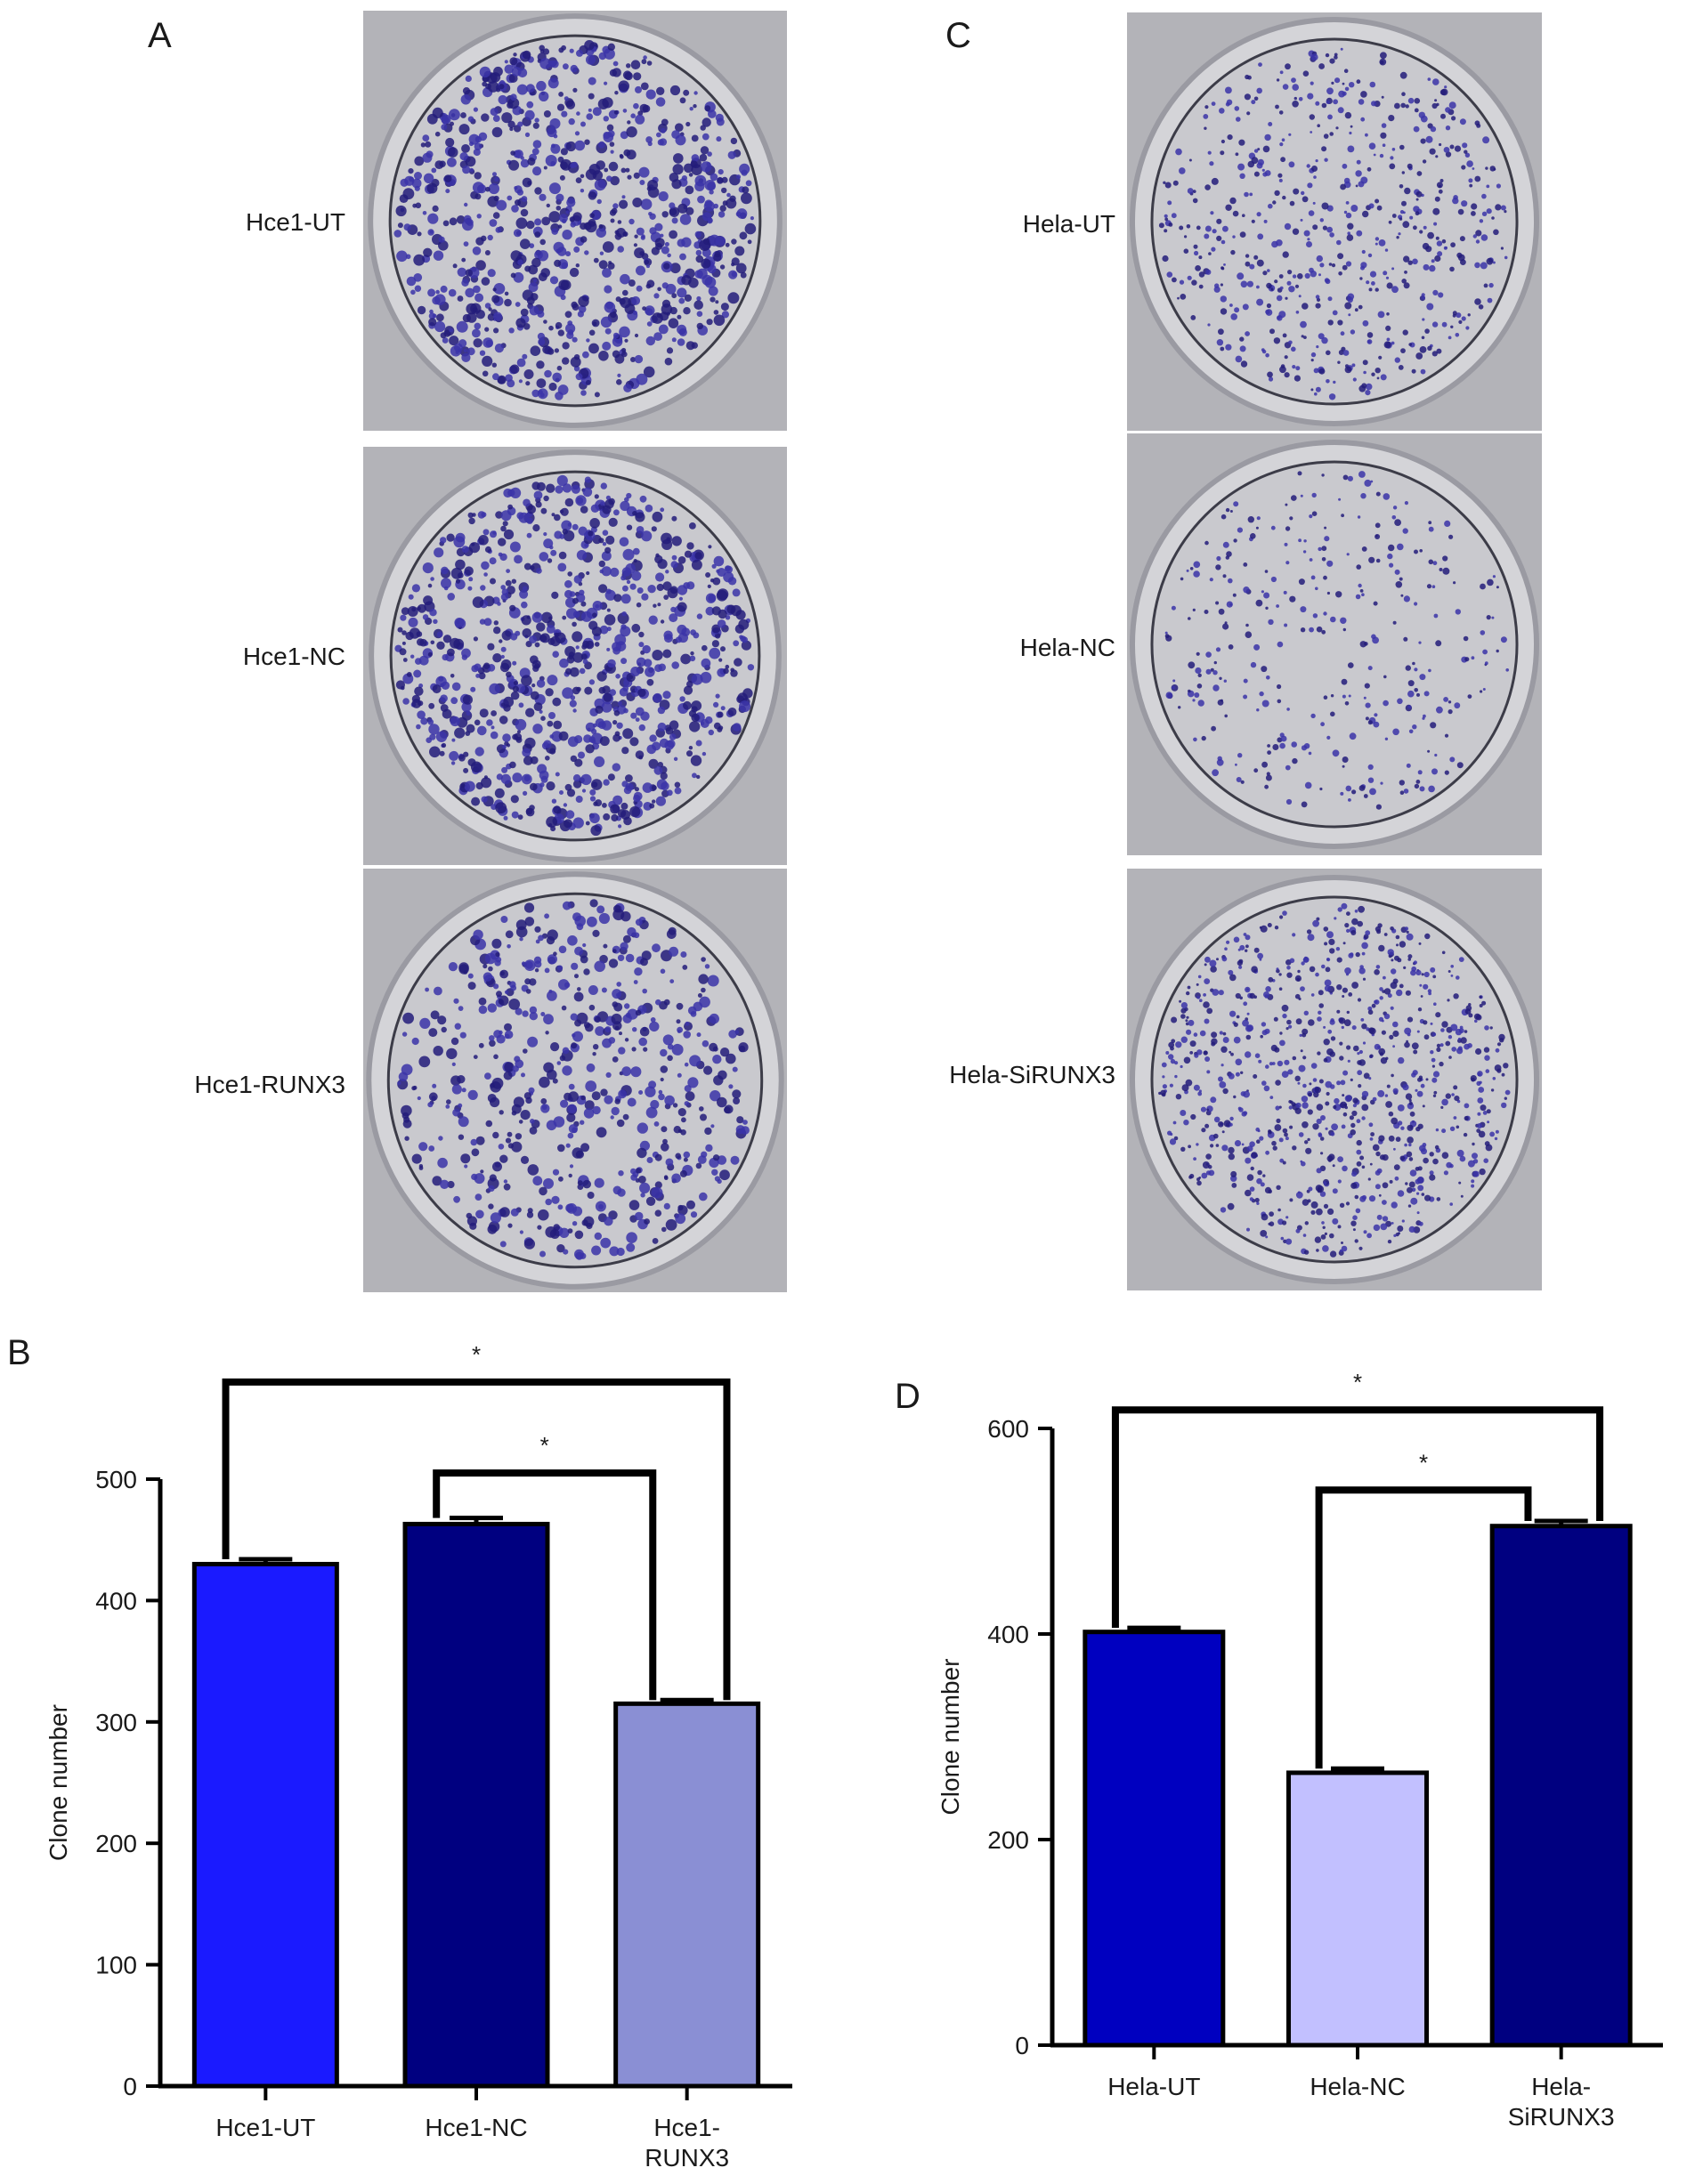 The height and width of the screenshot is (2184, 1703). I want to click on dish-photo-hela-nc, so click(1335, 644).